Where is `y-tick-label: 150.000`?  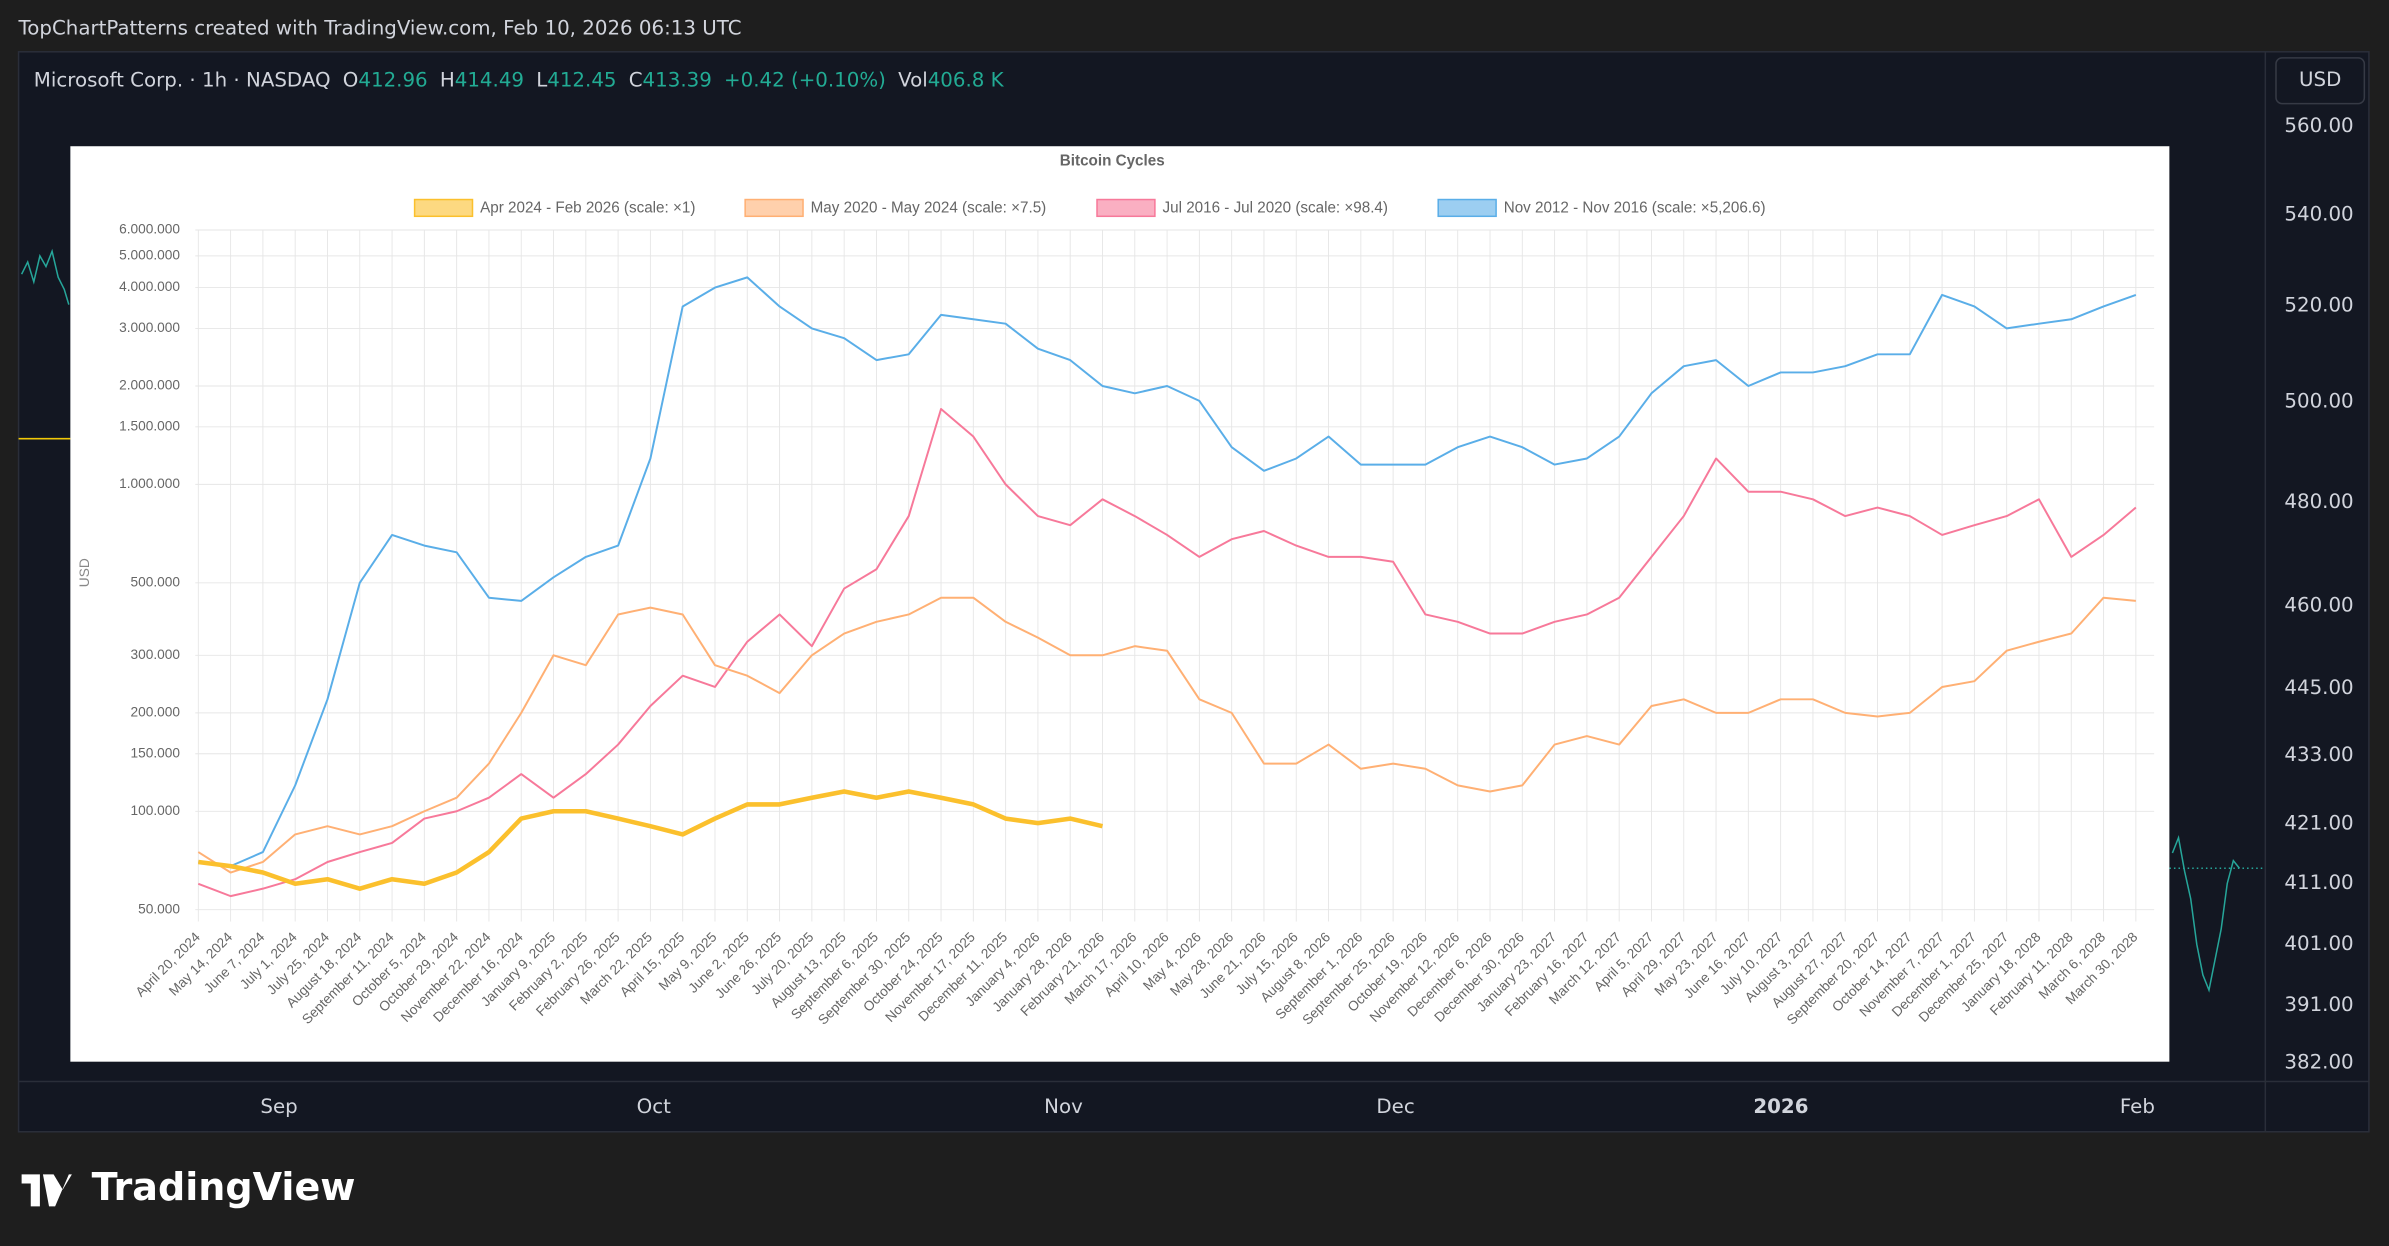 y-tick-label: 150.000 is located at coordinates (156, 752).